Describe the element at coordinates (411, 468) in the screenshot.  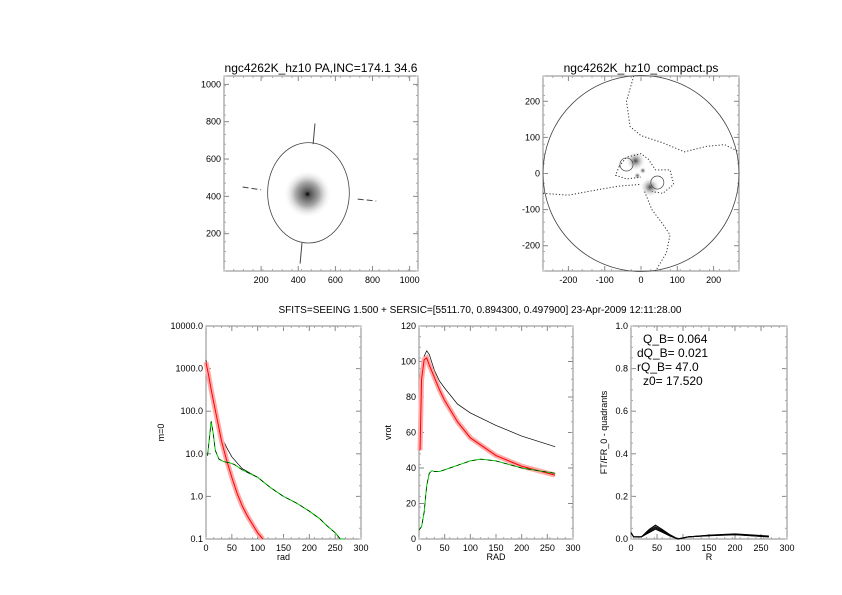
I see `y-tick-label: 40` at that location.